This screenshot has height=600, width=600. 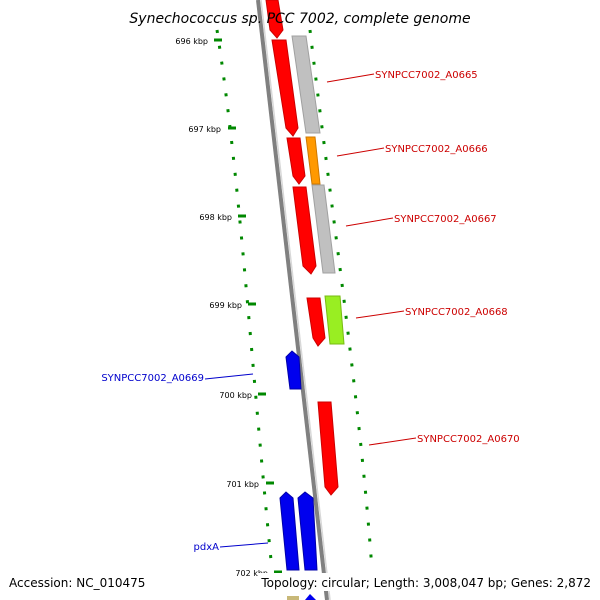 I want to click on leader-line-a0670, so click(x=392, y=441).